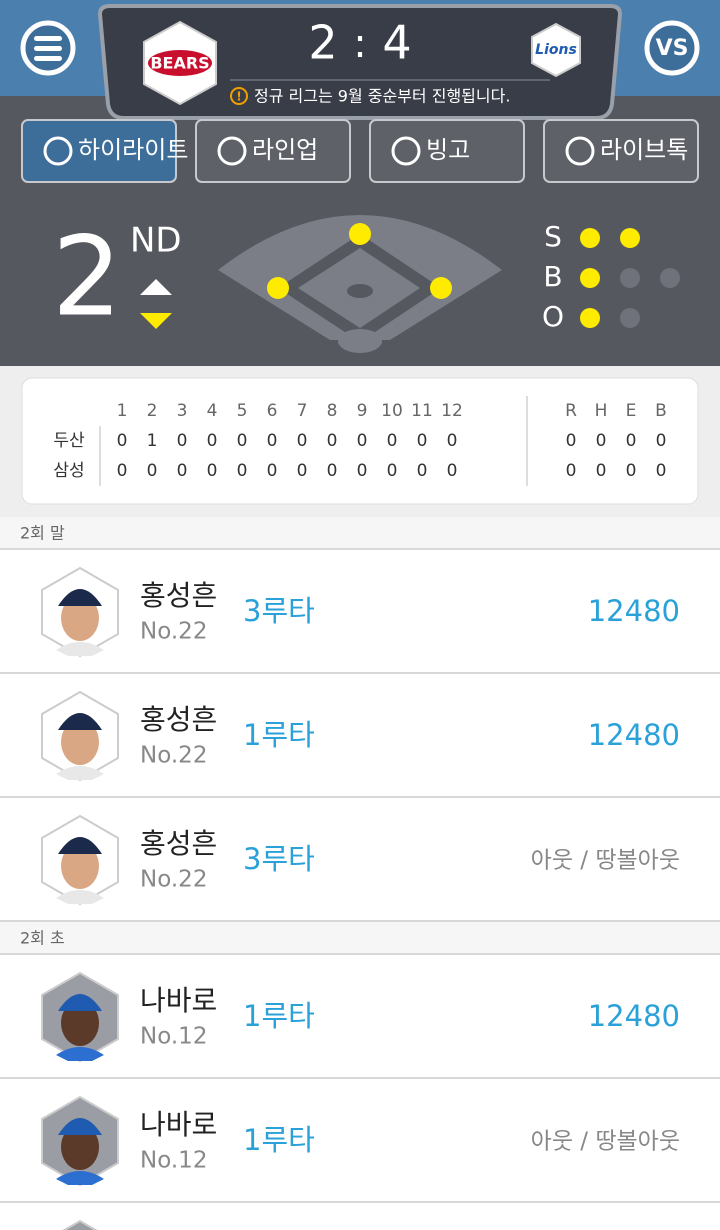 The image size is (720, 1230). Describe the element at coordinates (152, 411) in the screenshot. I see `inning-header: 2` at that location.